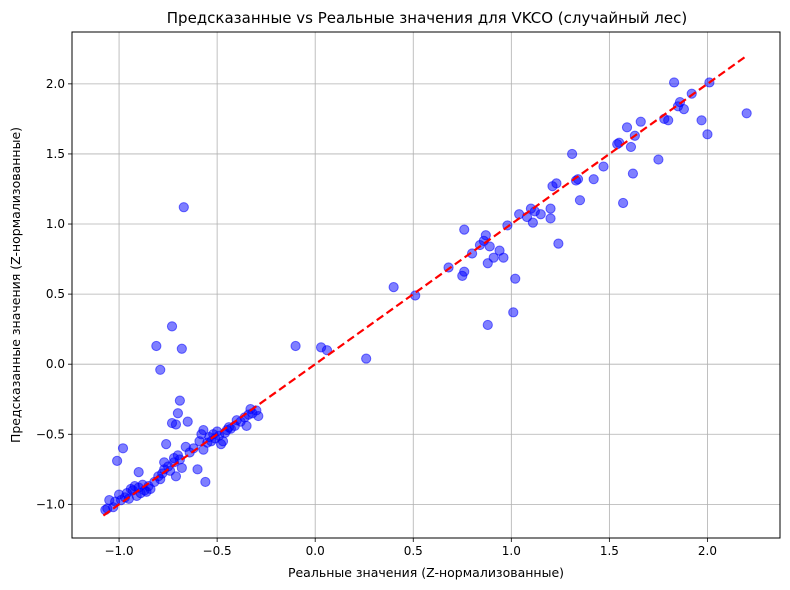 The height and width of the screenshot is (590, 790). I want to click on y-tick-label: −1.0, so click(50, 504).